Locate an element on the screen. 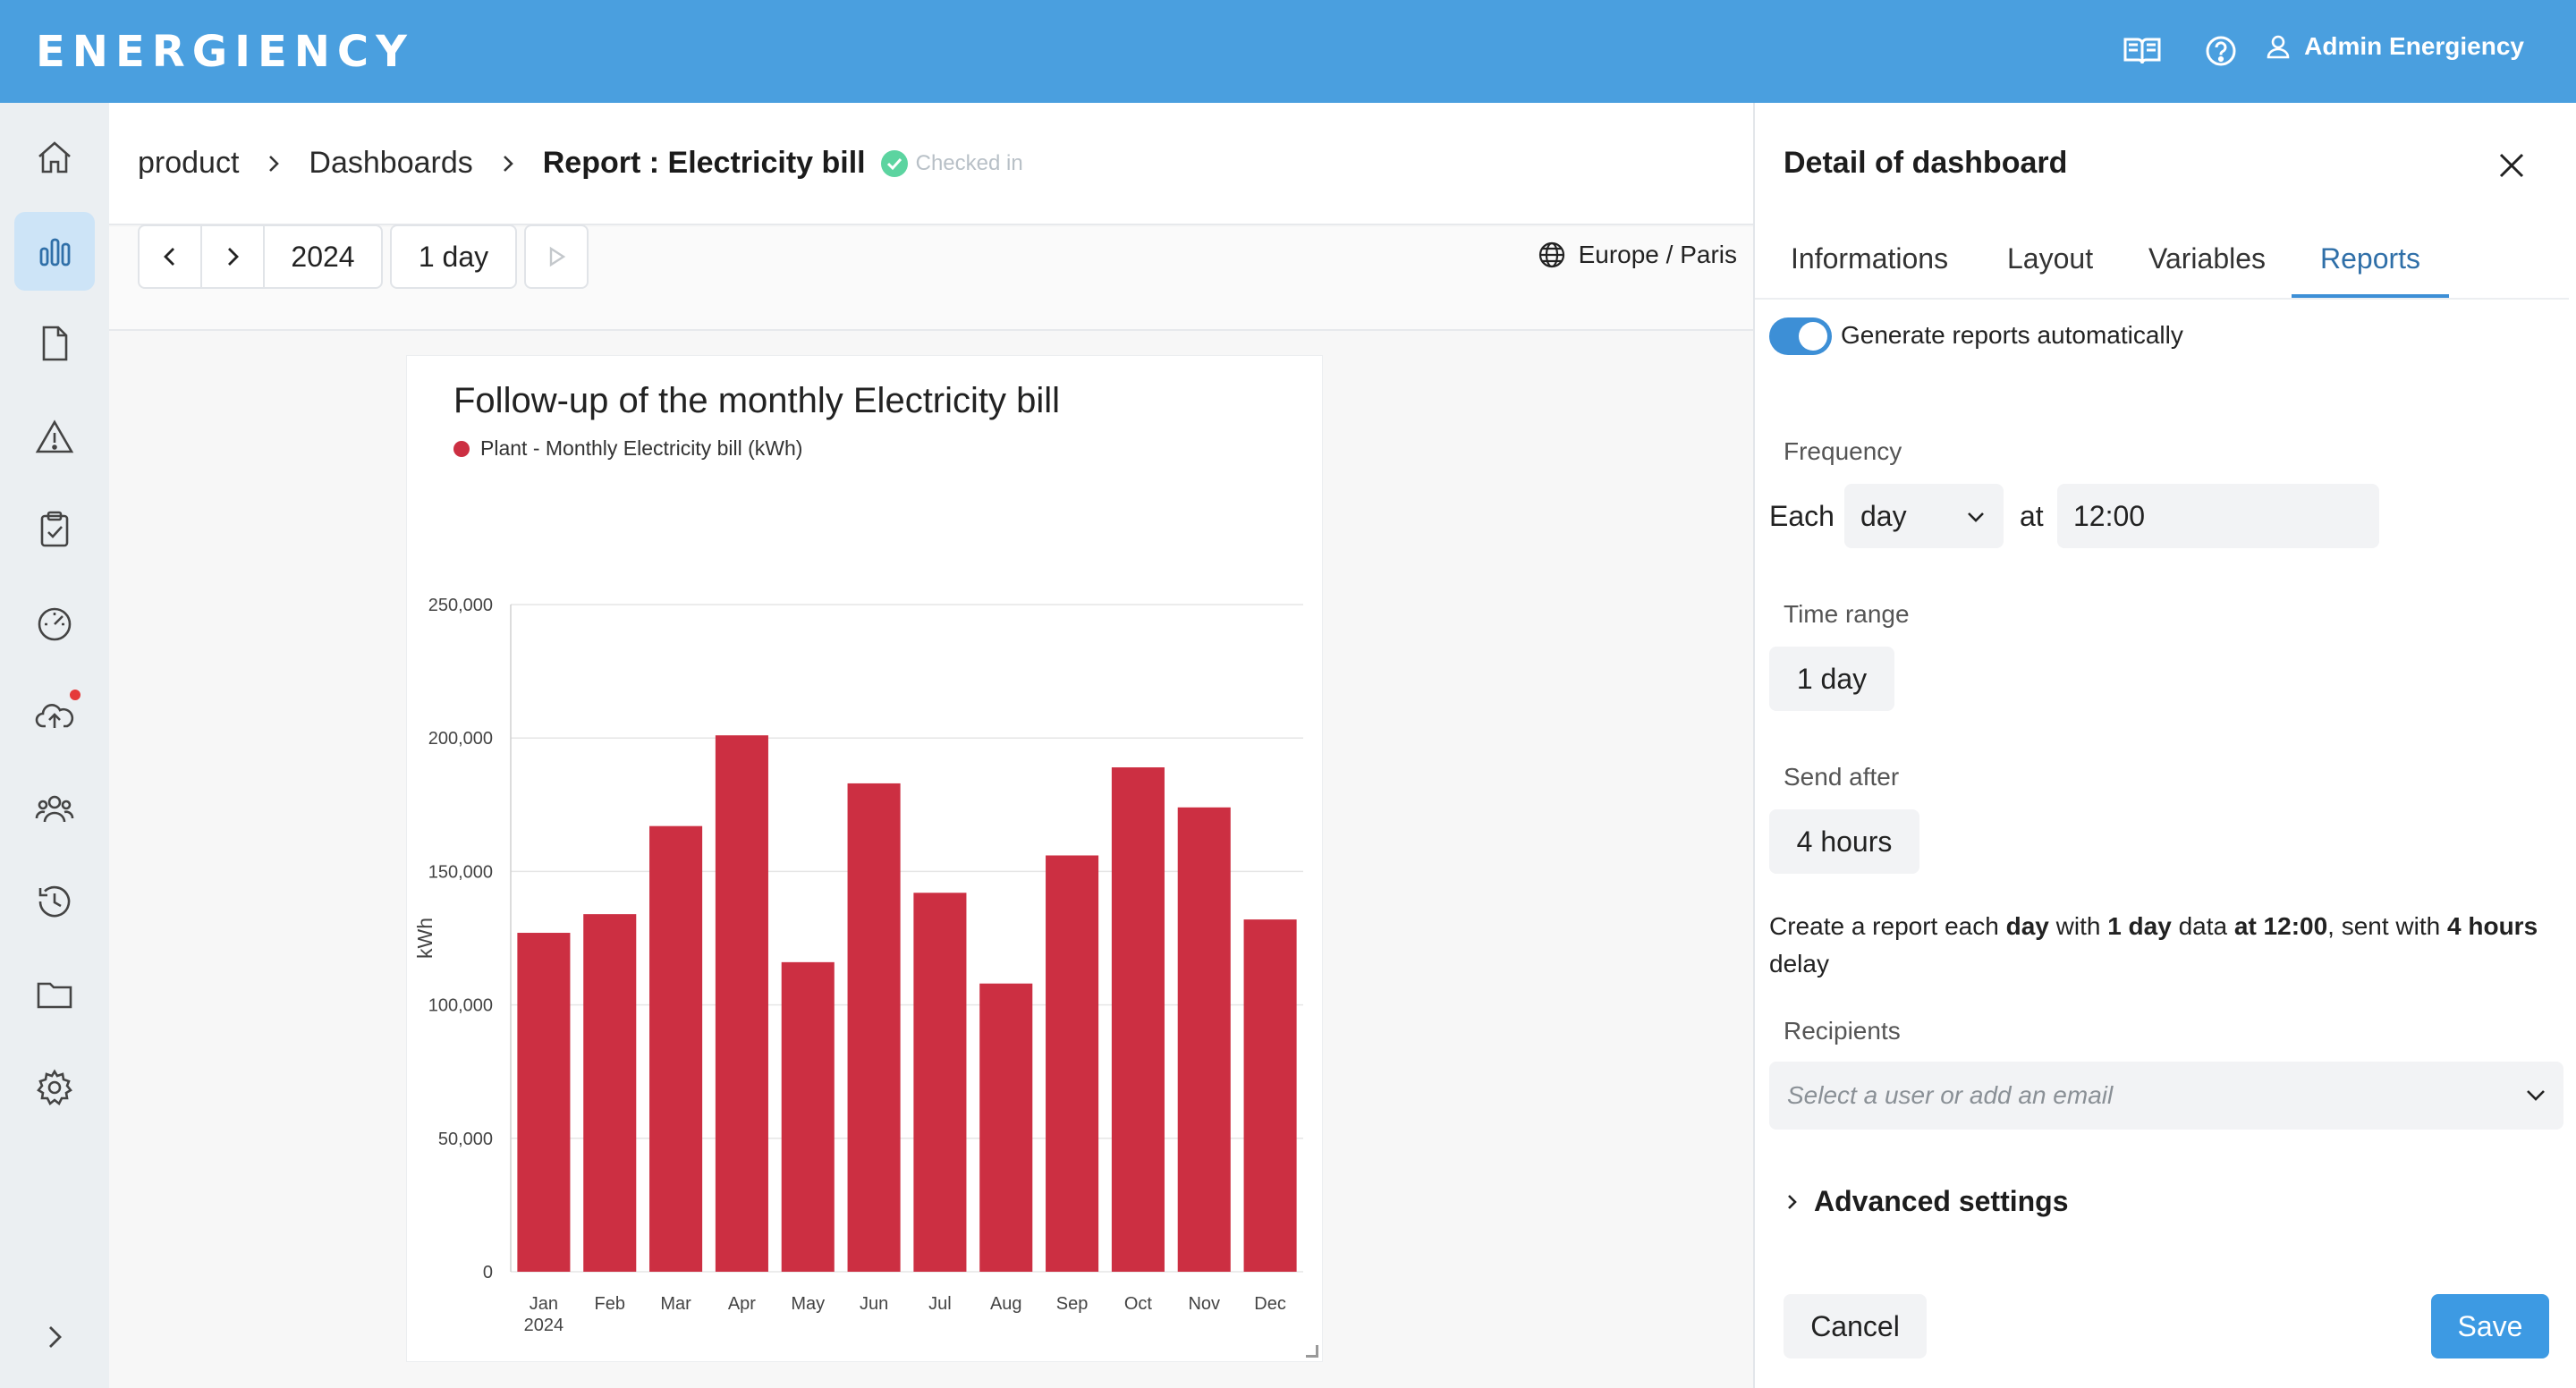 This screenshot has width=2576, height=1388. time-range-selector: 1 day is located at coordinates (1831, 679).